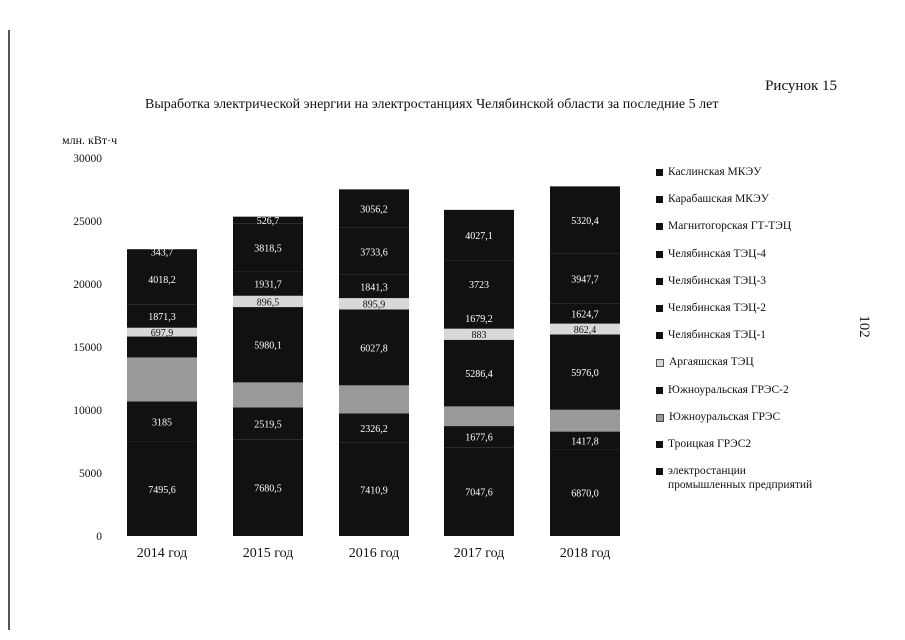  Describe the element at coordinates (374, 305) in the screenshot. I see `bar-value-label: 895,9` at that location.